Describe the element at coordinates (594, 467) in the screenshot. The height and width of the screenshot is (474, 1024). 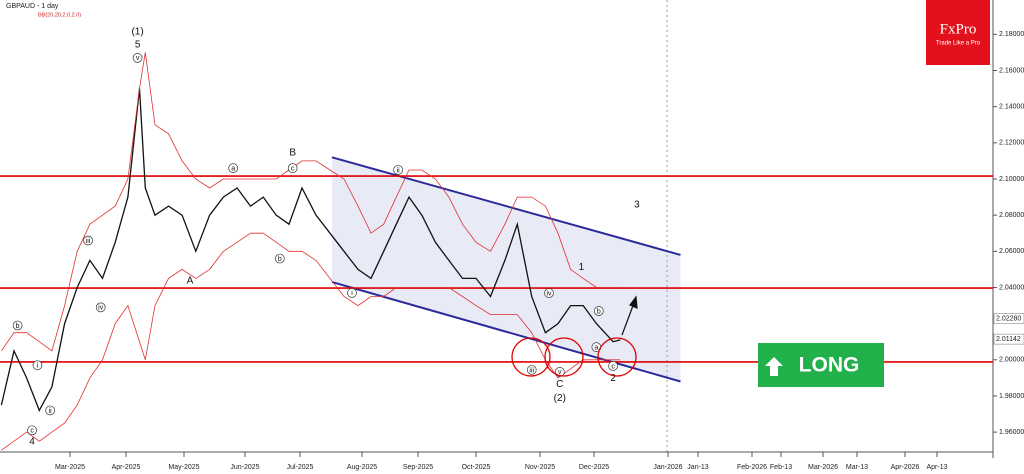
I see `x-tick-label: Dec-2025` at that location.